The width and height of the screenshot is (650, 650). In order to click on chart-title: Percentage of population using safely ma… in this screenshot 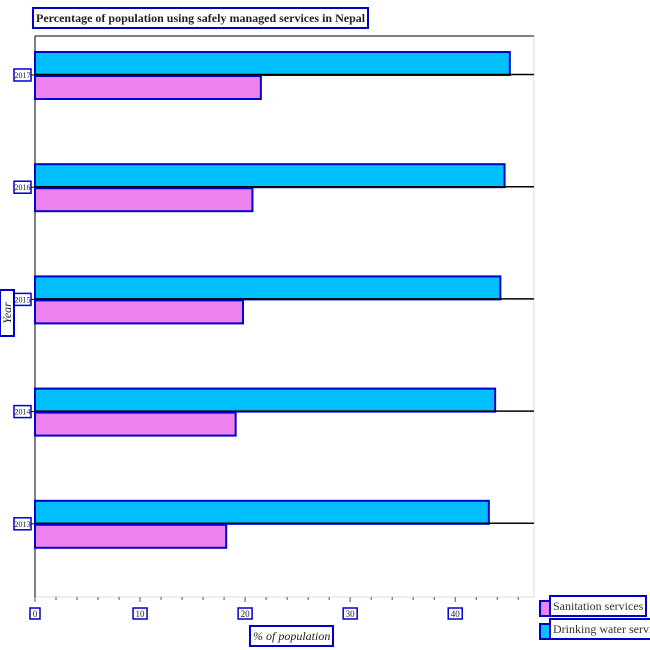, I will do `click(200, 18)`.